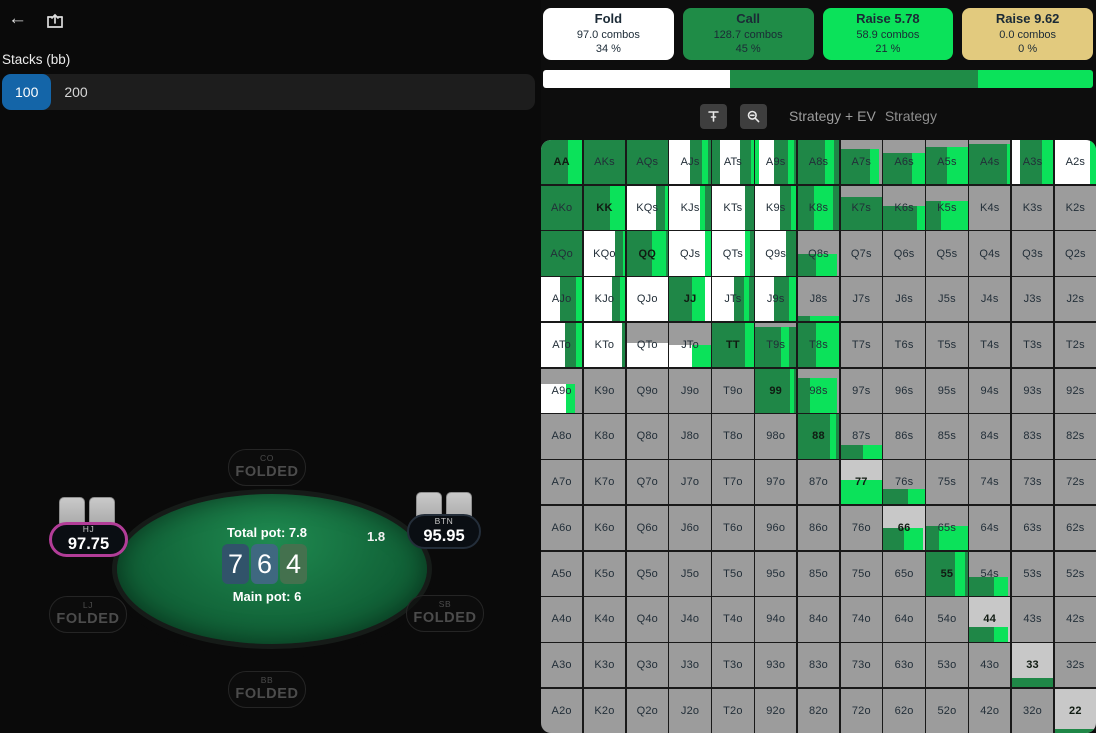 The height and width of the screenshot is (733, 1096). Describe the element at coordinates (647, 299) in the screenshot. I see `matrix-cell-QJo: QJo` at that location.